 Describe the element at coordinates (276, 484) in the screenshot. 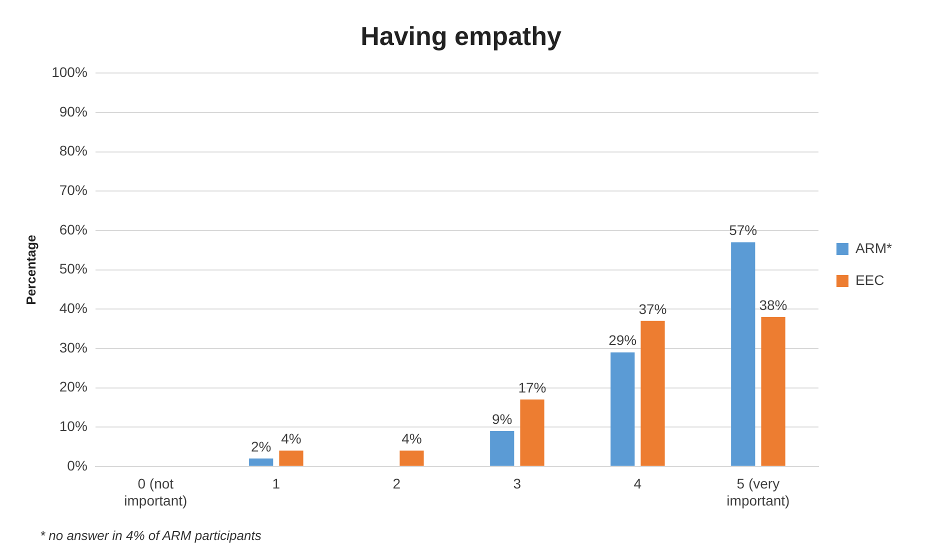

I see `x-tick-label: 1` at that location.